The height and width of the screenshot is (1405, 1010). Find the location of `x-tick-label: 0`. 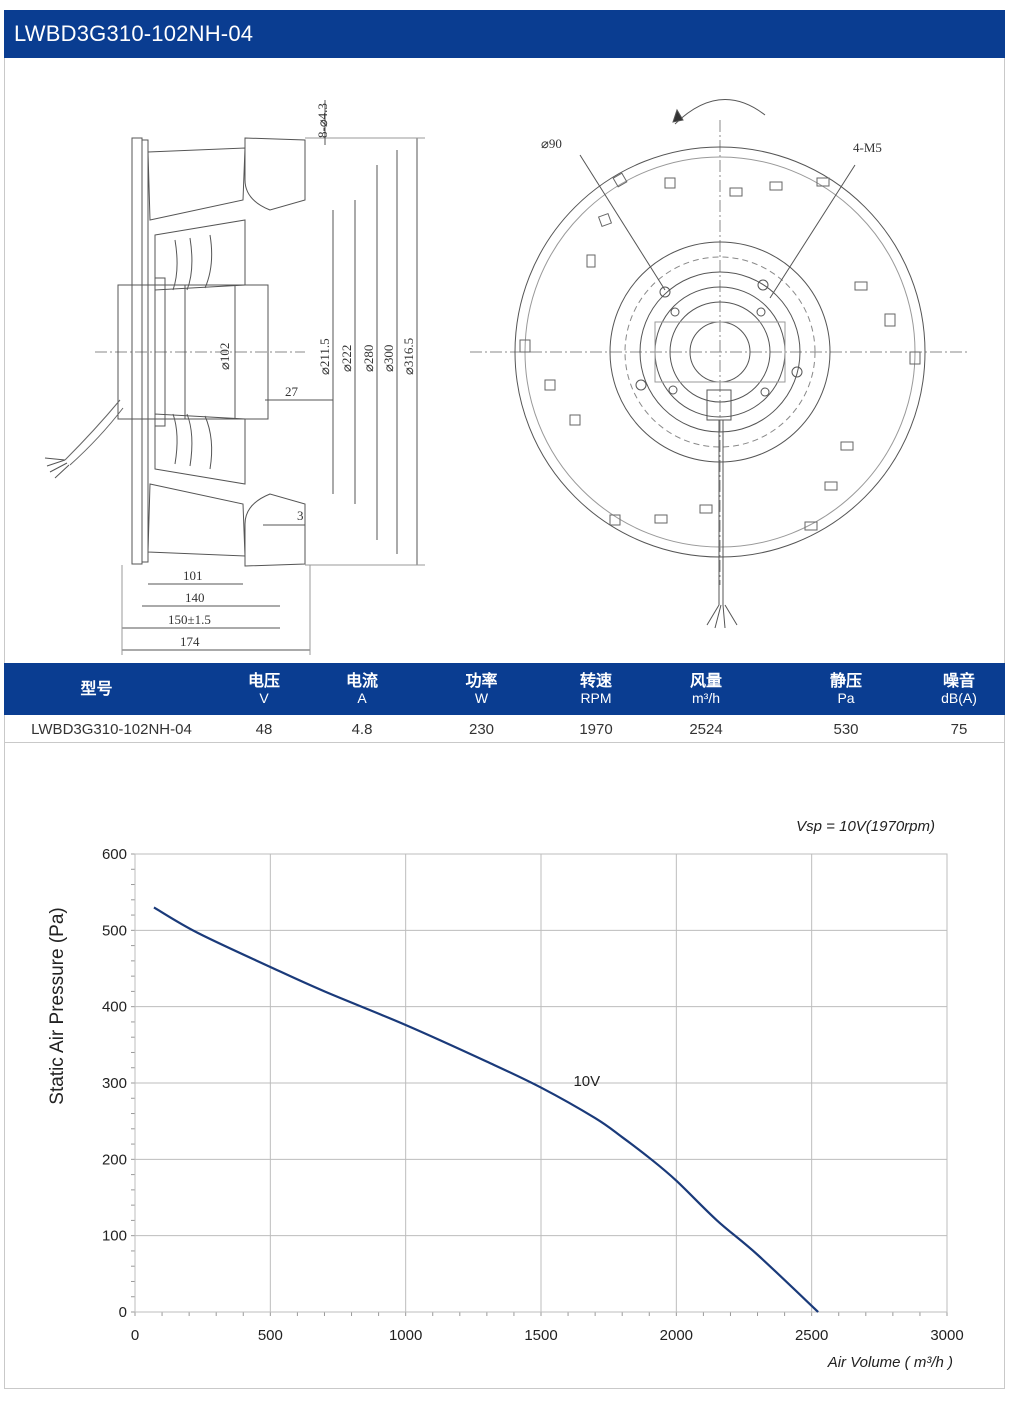

x-tick-label: 0 is located at coordinates (135, 1335).